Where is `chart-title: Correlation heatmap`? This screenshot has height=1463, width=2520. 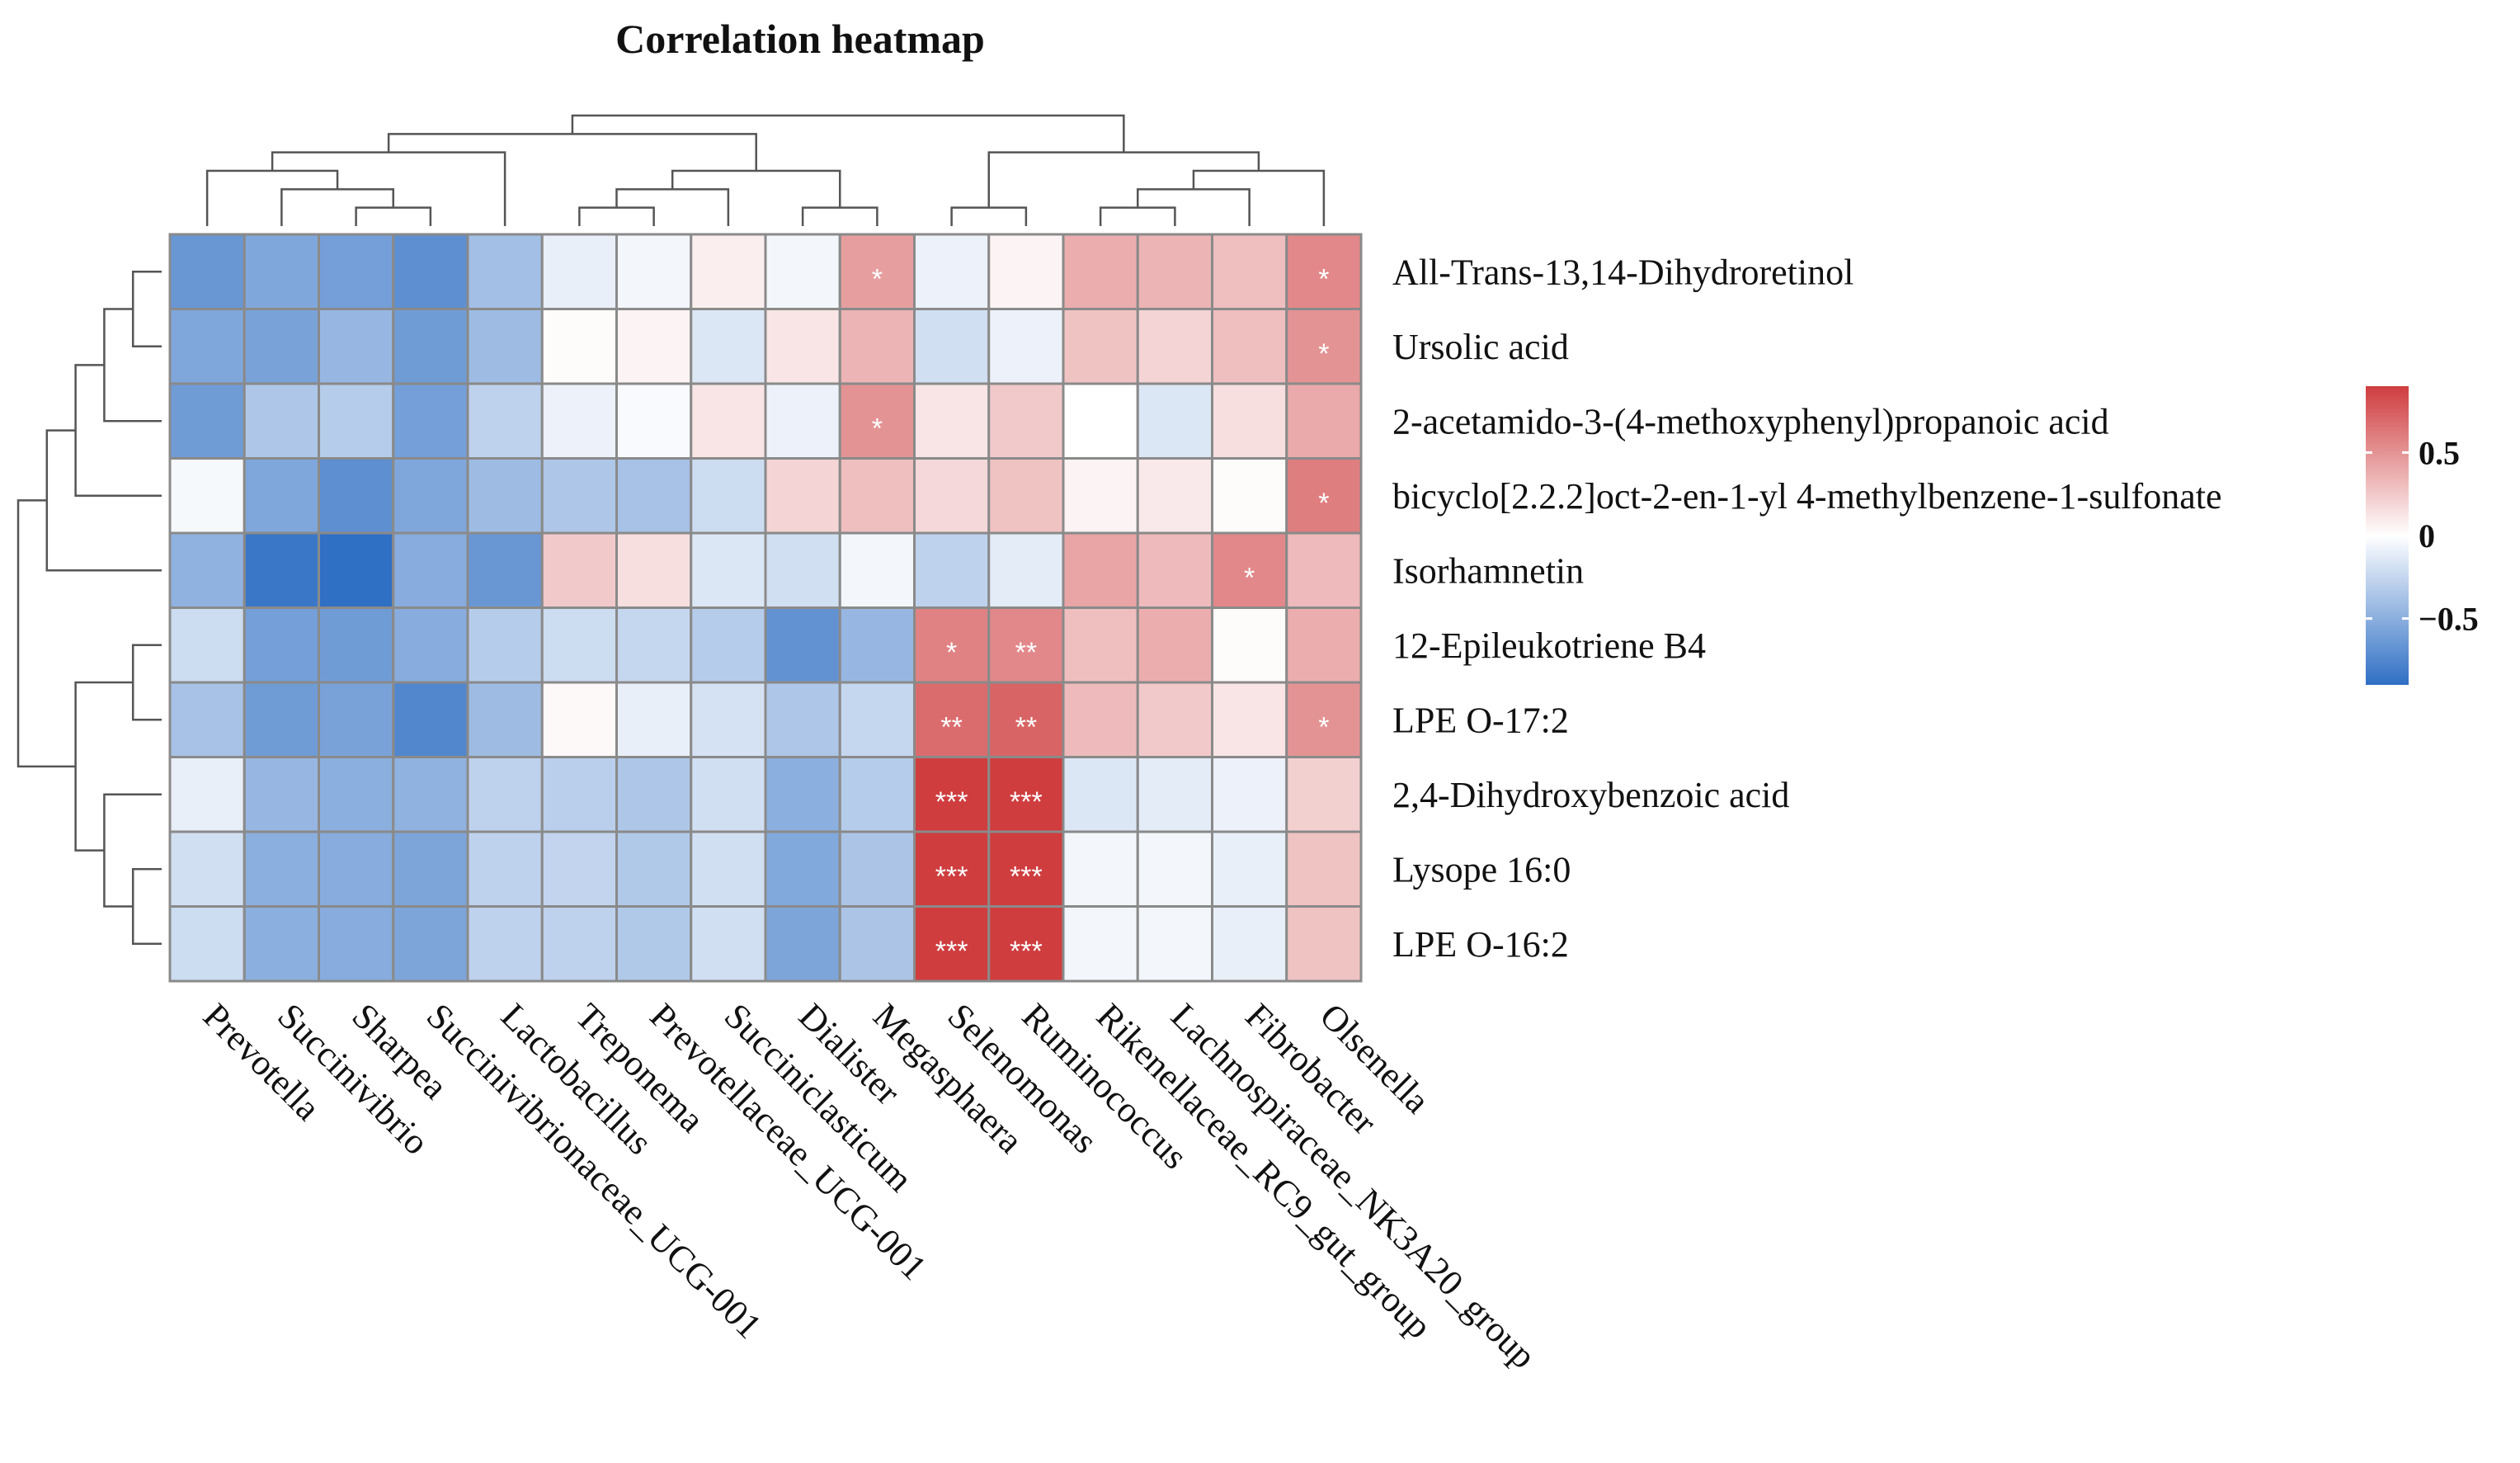
chart-title: Correlation heatmap is located at coordinates (800, 39).